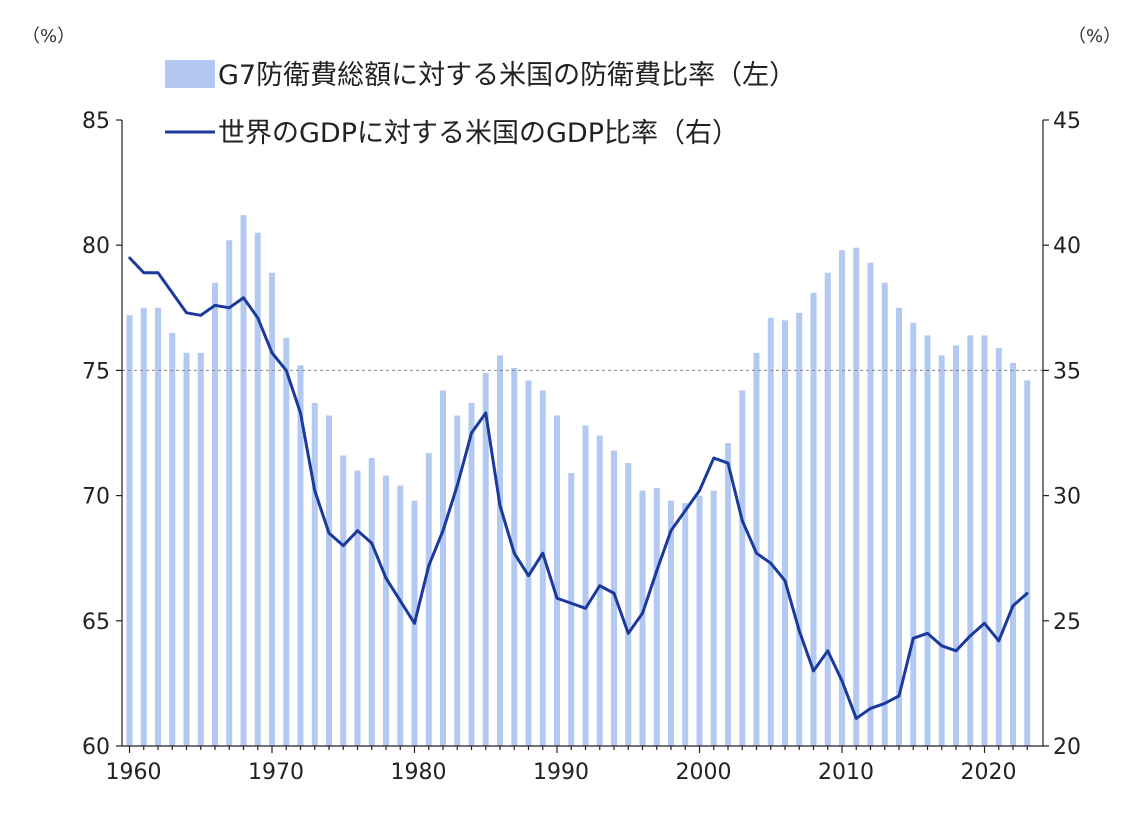 The height and width of the screenshot is (814, 1132). I want to click on bar-1966, so click(215, 514).